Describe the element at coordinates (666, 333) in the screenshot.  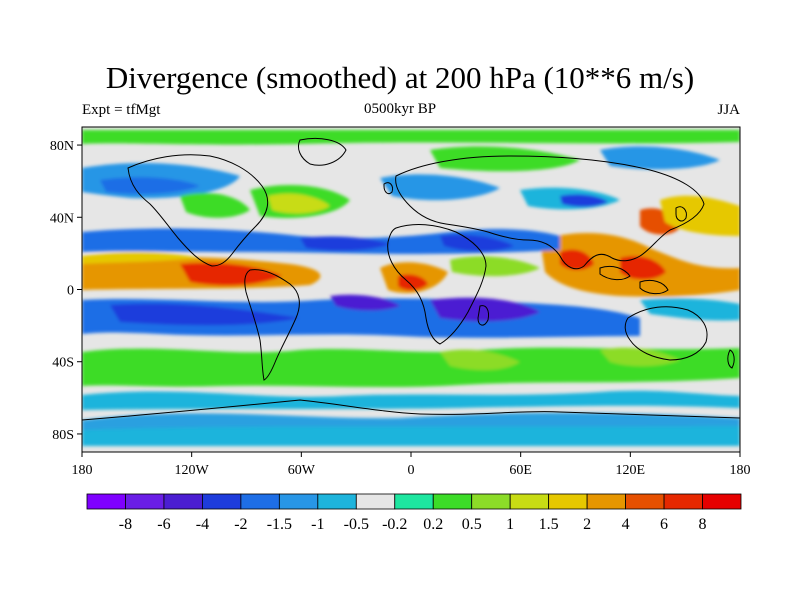
I see `coastline-australia` at that location.